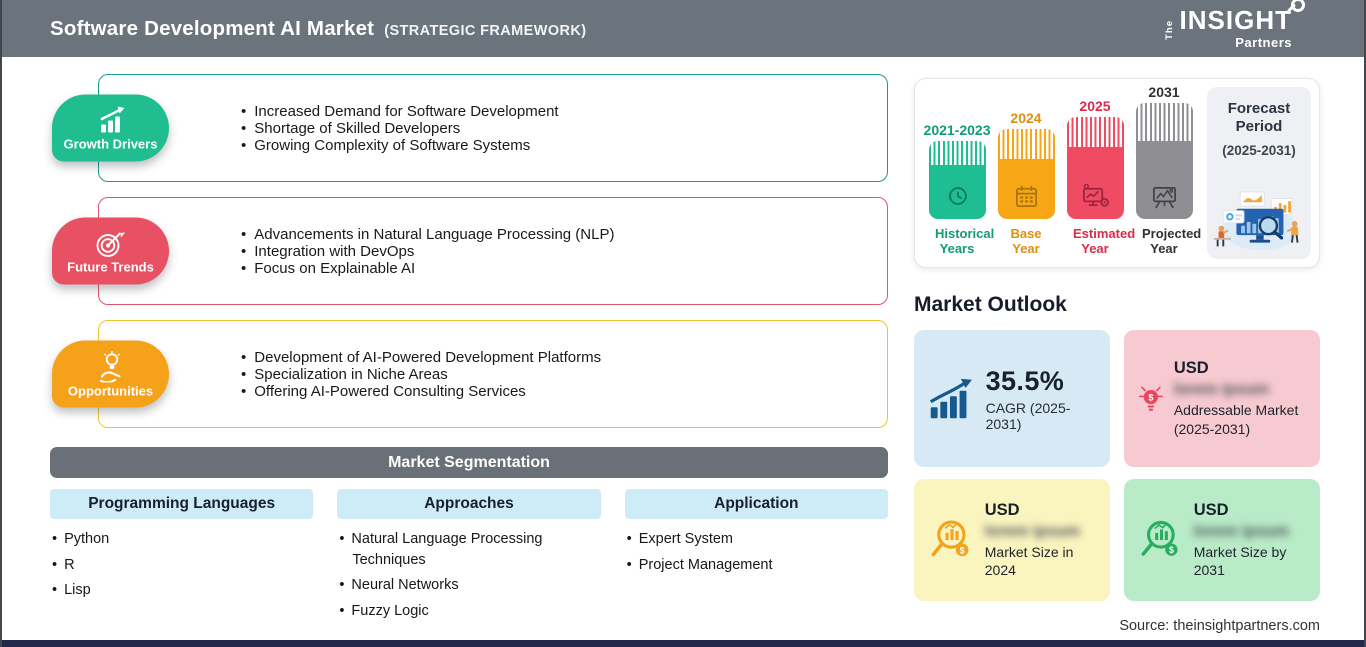  I want to click on growth-bars-icon, so click(950, 398).